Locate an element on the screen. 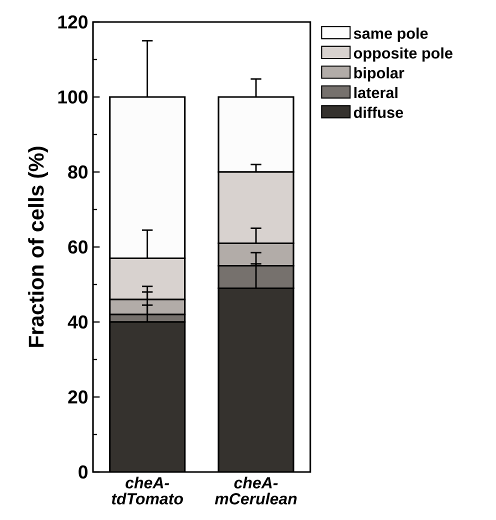  y-tick-label: 60 is located at coordinates (78, 247).